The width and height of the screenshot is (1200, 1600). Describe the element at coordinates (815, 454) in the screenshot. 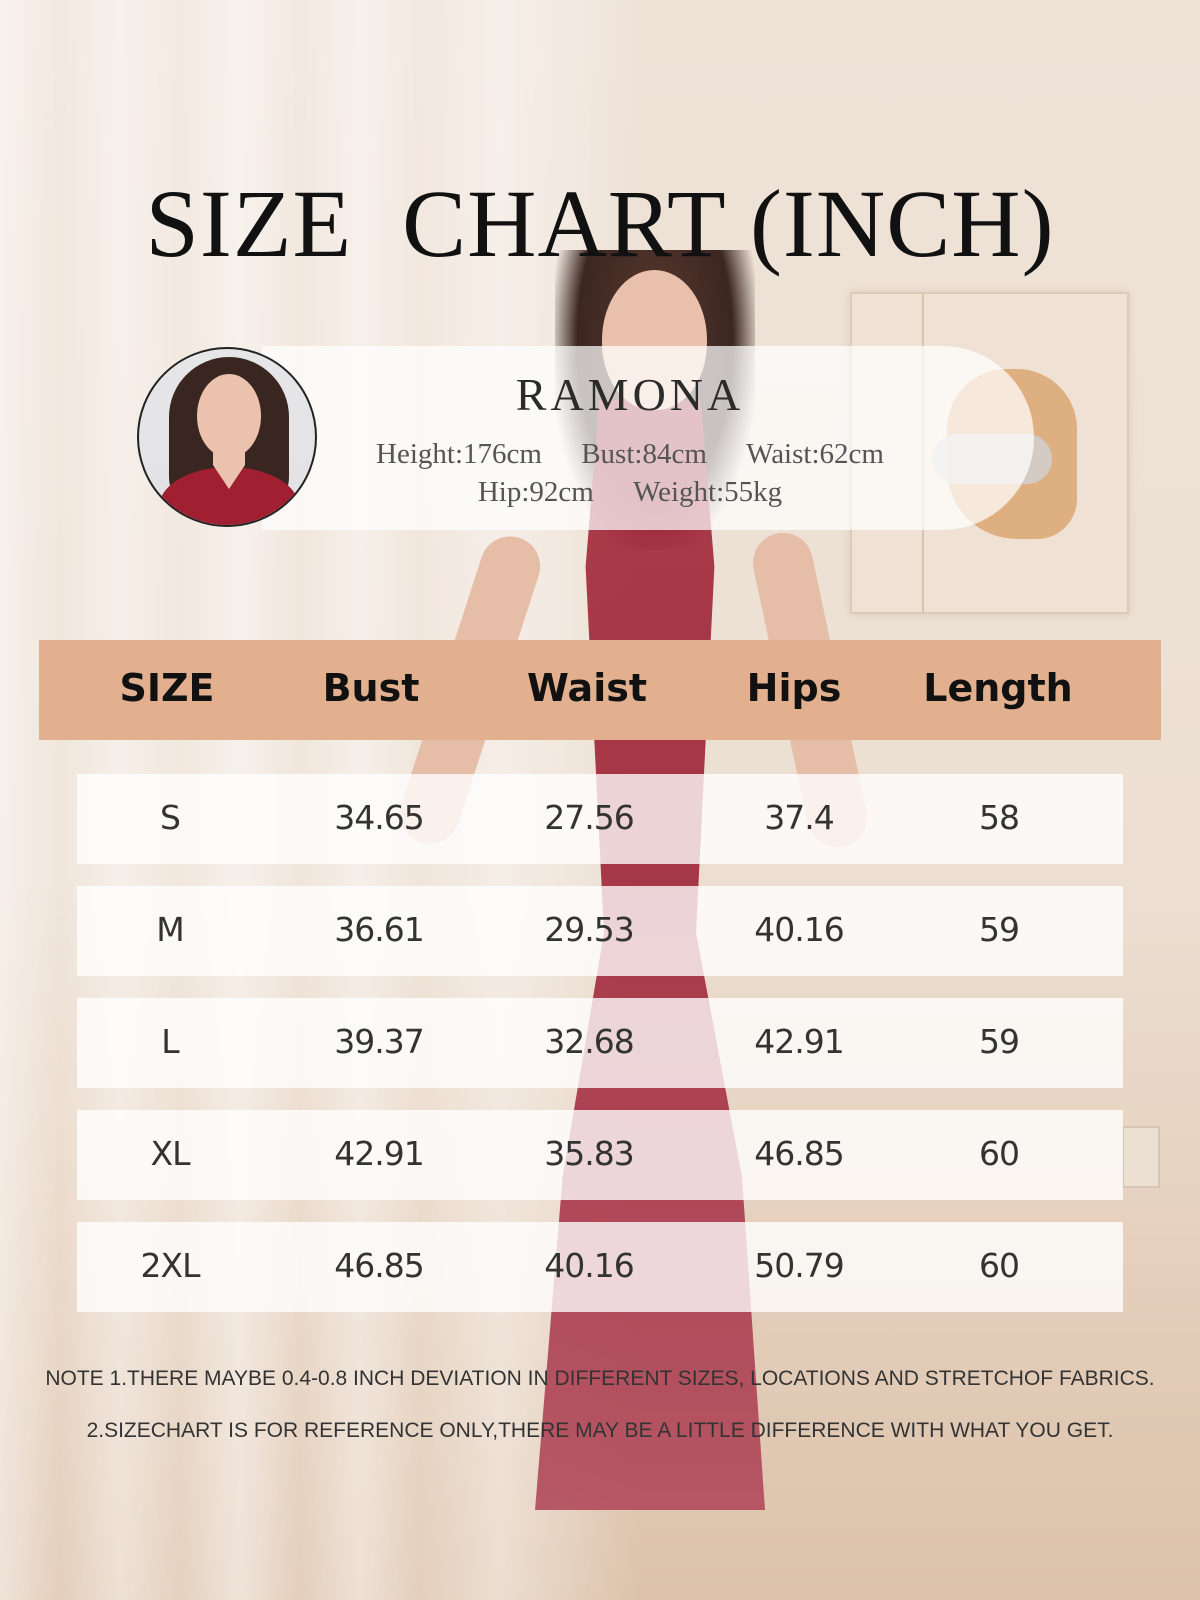

I see `model-waist: Waist:62cm` at that location.